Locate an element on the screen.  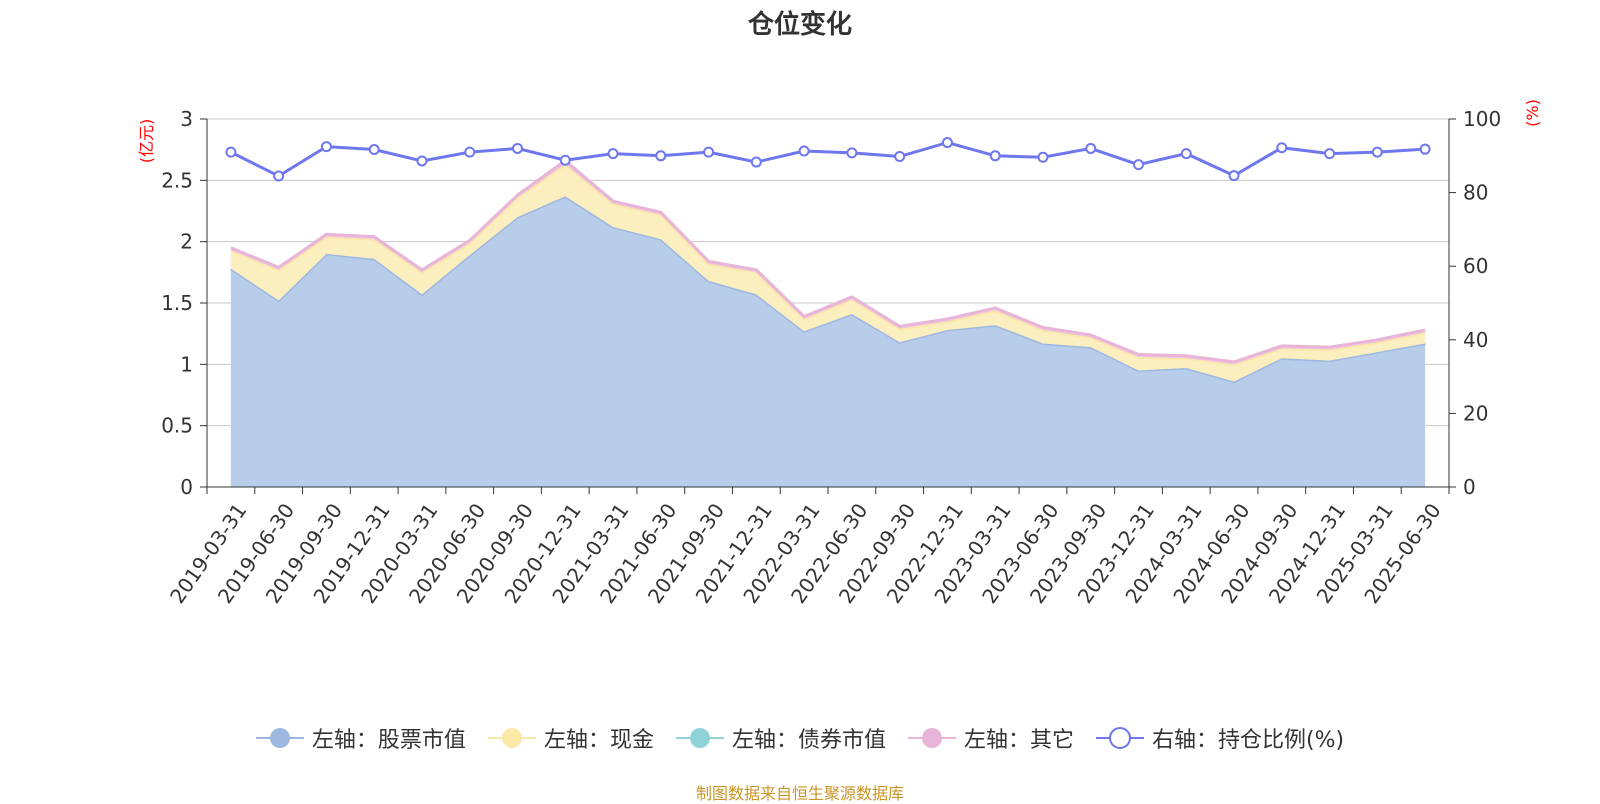
y-left-tick-label: 2 is located at coordinates (186, 242).